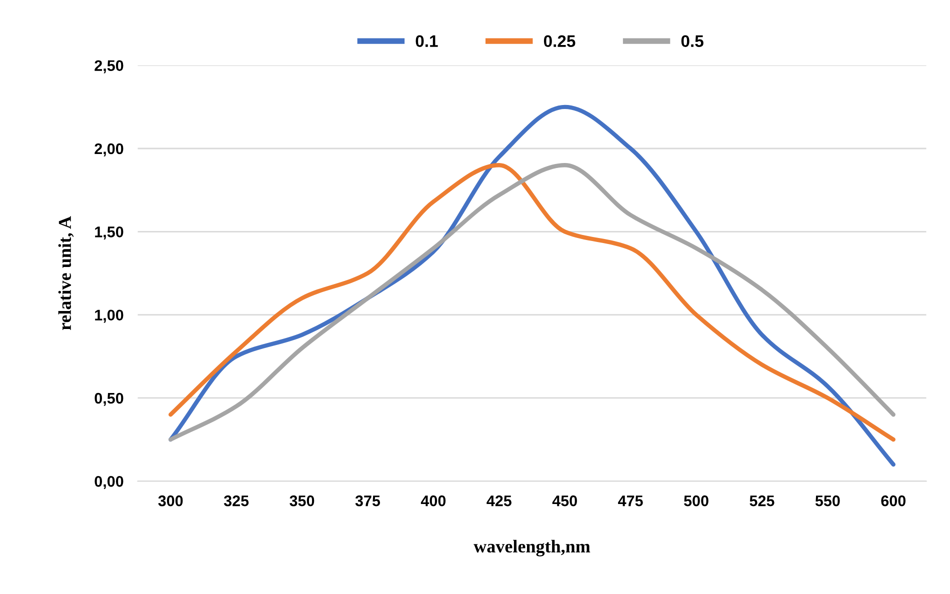  Describe the element at coordinates (893, 500) in the screenshot. I see `x-tick-label: 600` at that location.